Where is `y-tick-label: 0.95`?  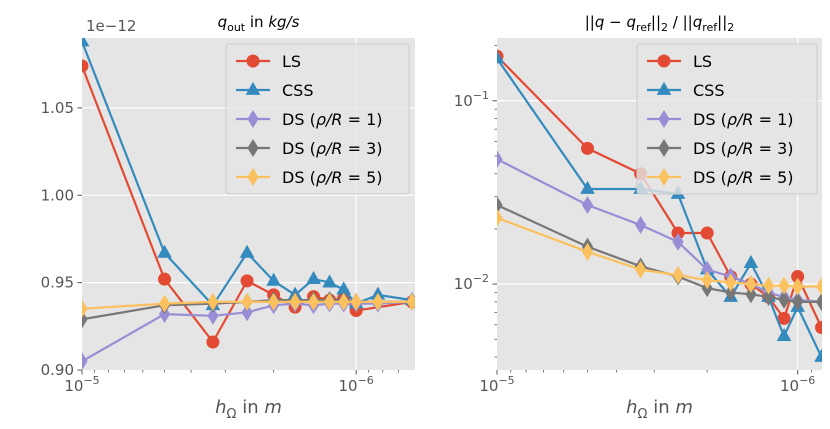 y-tick-label: 0.95 is located at coordinates (57, 283).